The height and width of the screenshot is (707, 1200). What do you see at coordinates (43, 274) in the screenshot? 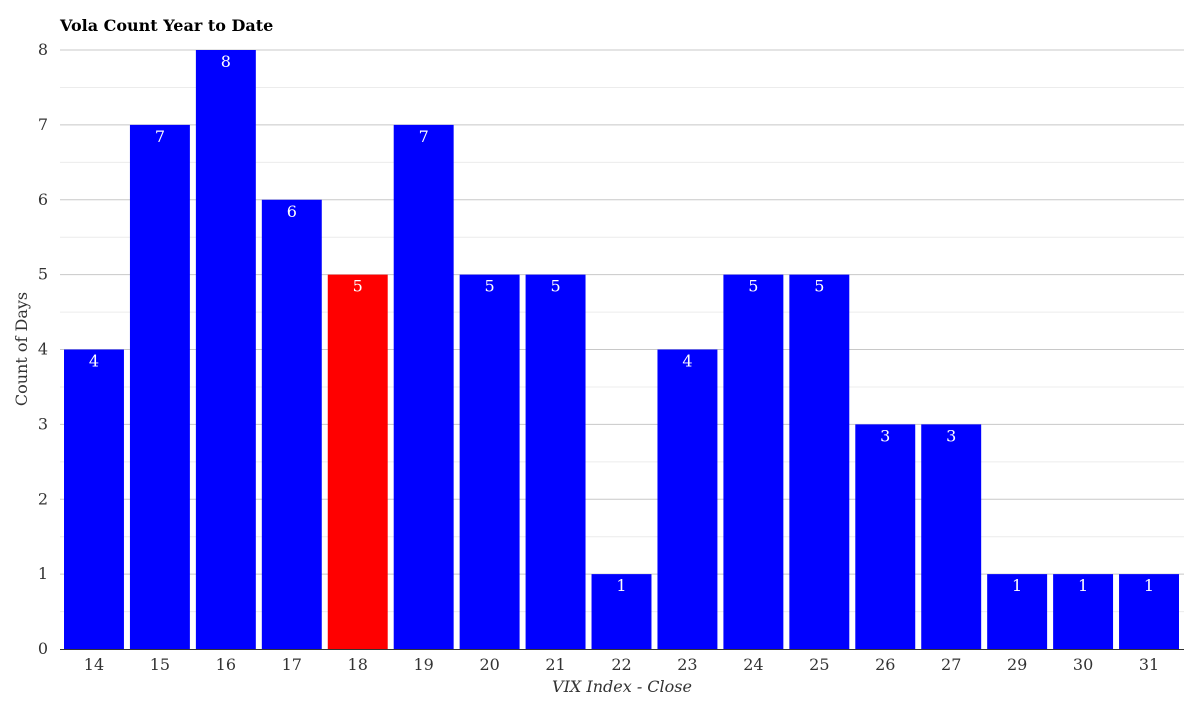
I see `y-tick-label: 5` at bounding box center [43, 274].